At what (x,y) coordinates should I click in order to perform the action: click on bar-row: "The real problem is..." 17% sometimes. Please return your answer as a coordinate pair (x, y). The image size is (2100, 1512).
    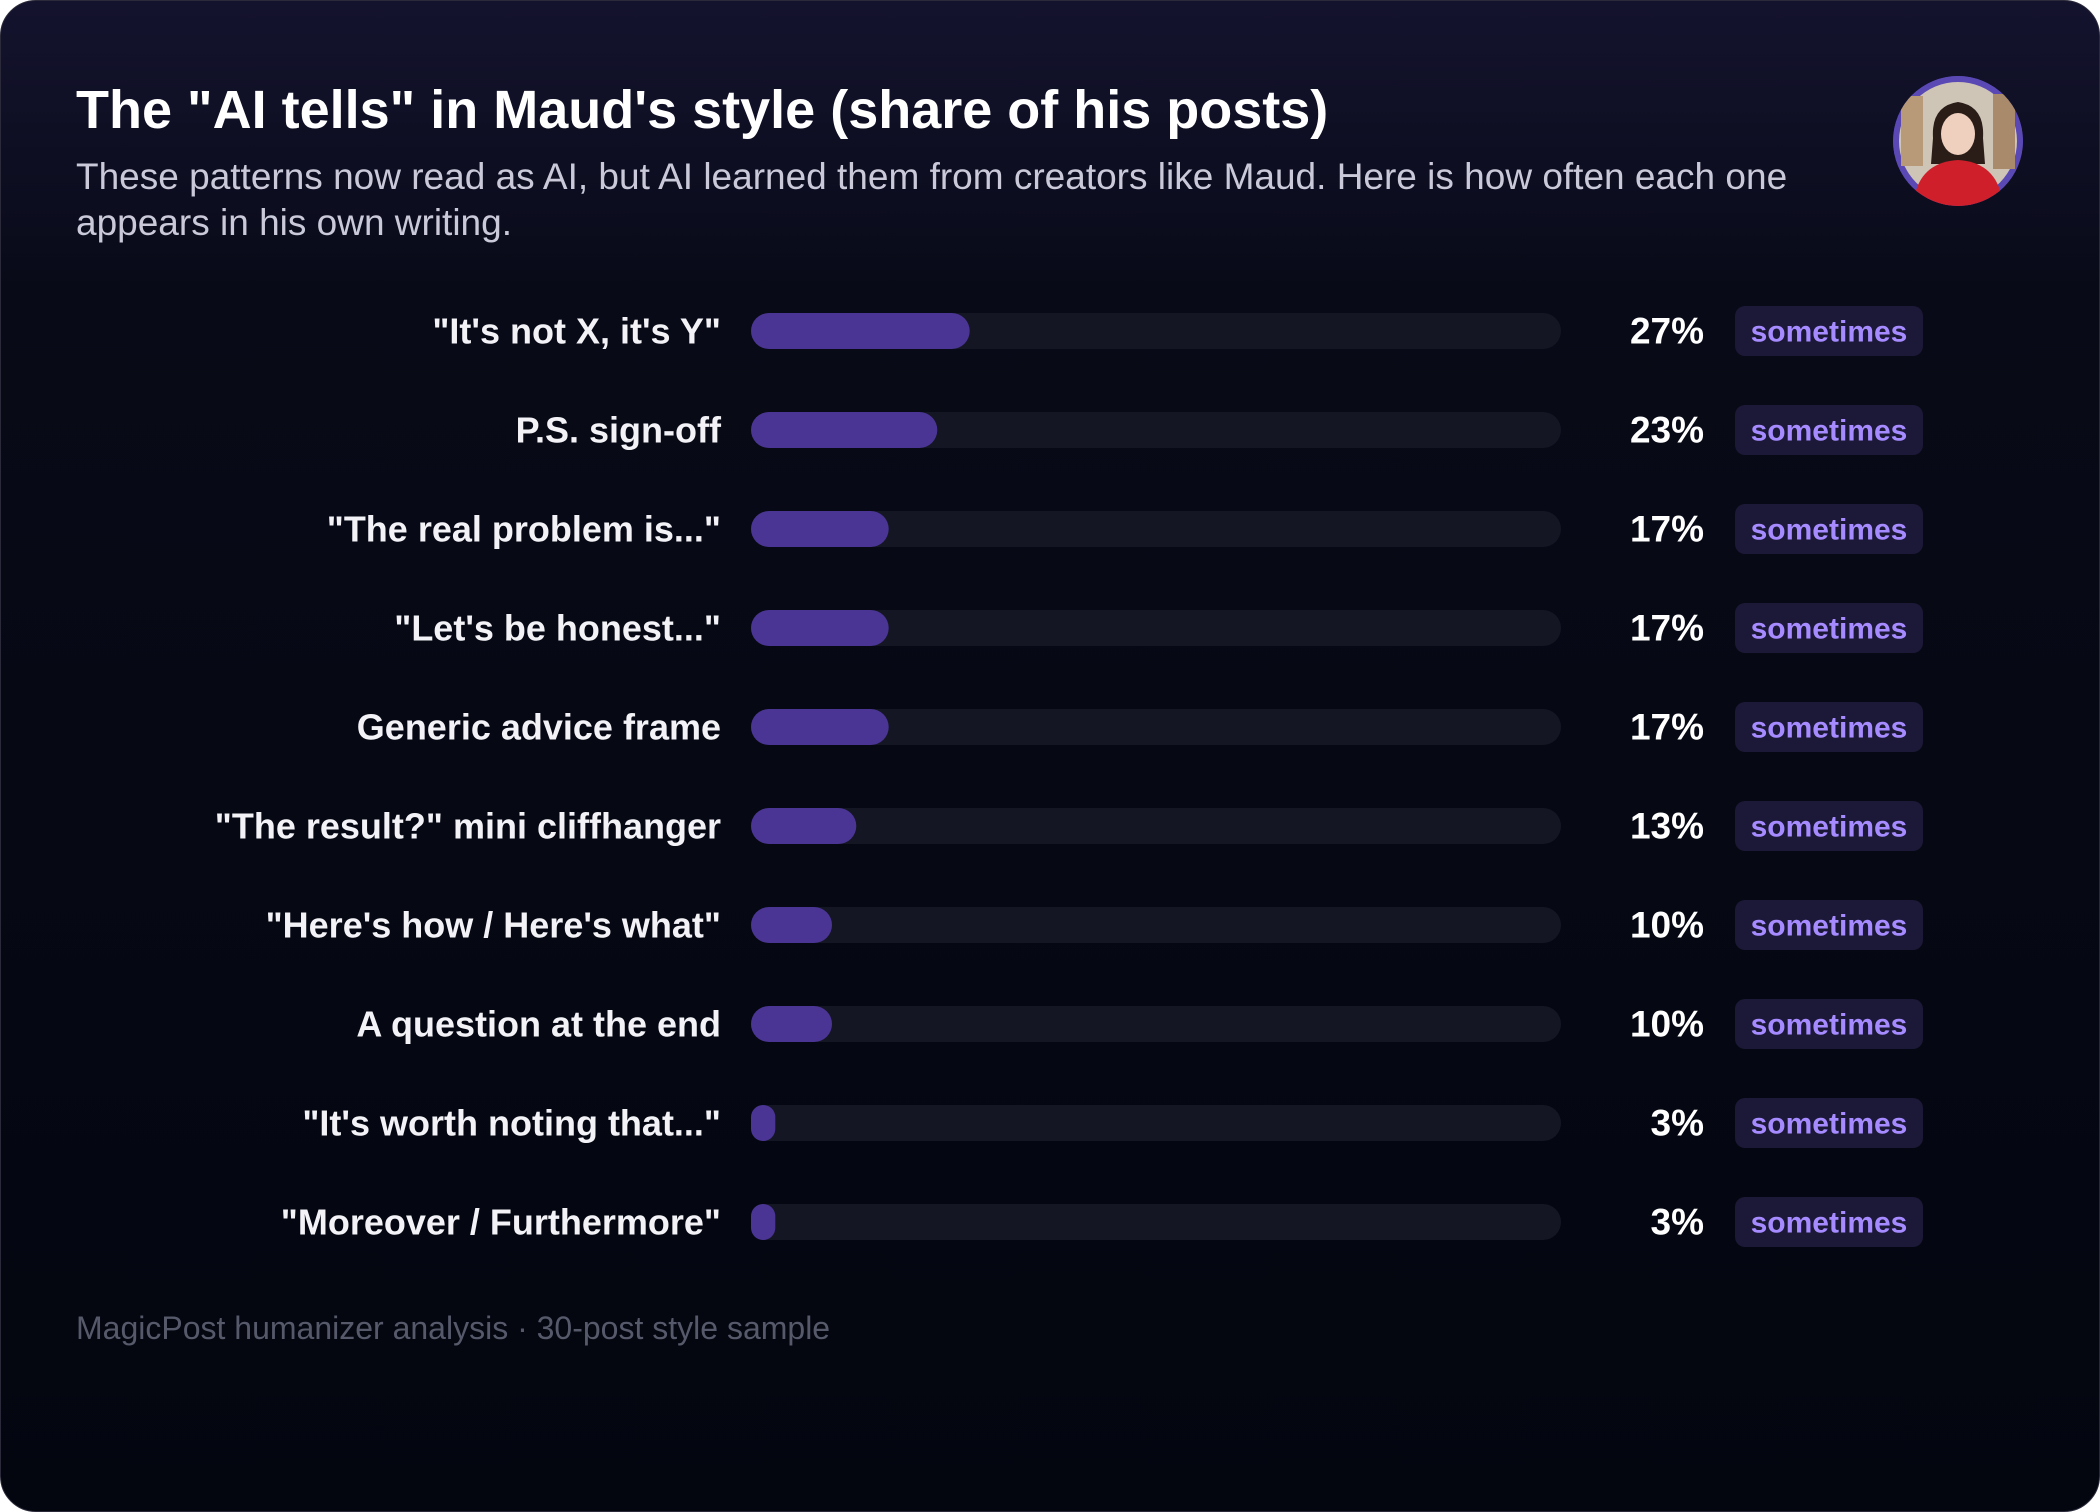
    Looking at the image, I should click on (1125, 529).